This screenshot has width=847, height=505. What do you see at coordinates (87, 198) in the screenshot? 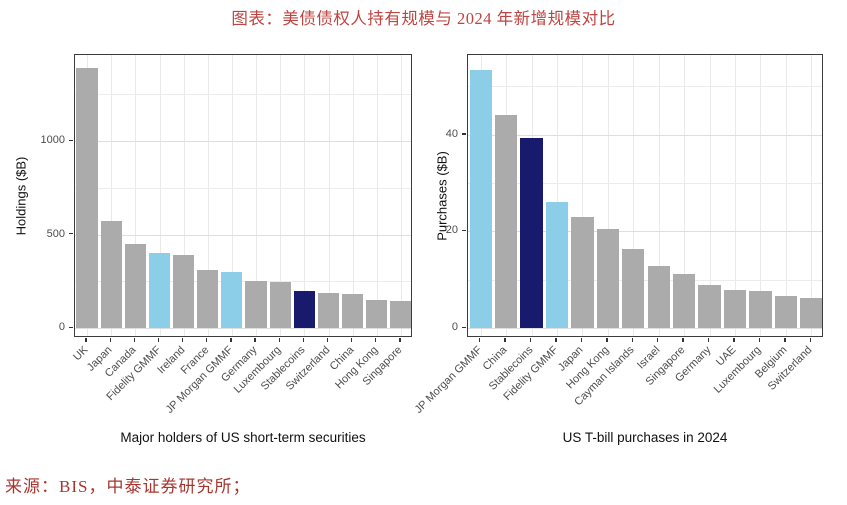
I see `bar-uk` at bounding box center [87, 198].